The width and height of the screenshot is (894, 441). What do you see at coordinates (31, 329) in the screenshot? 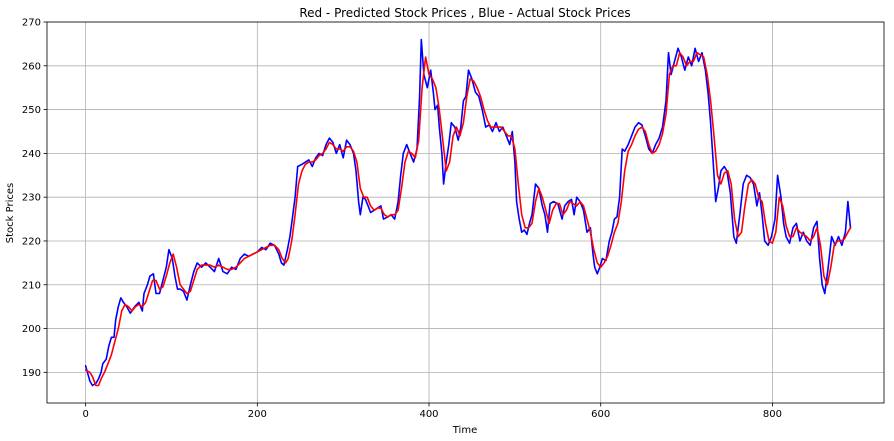
I see `y-tick-label: 200` at bounding box center [31, 329].